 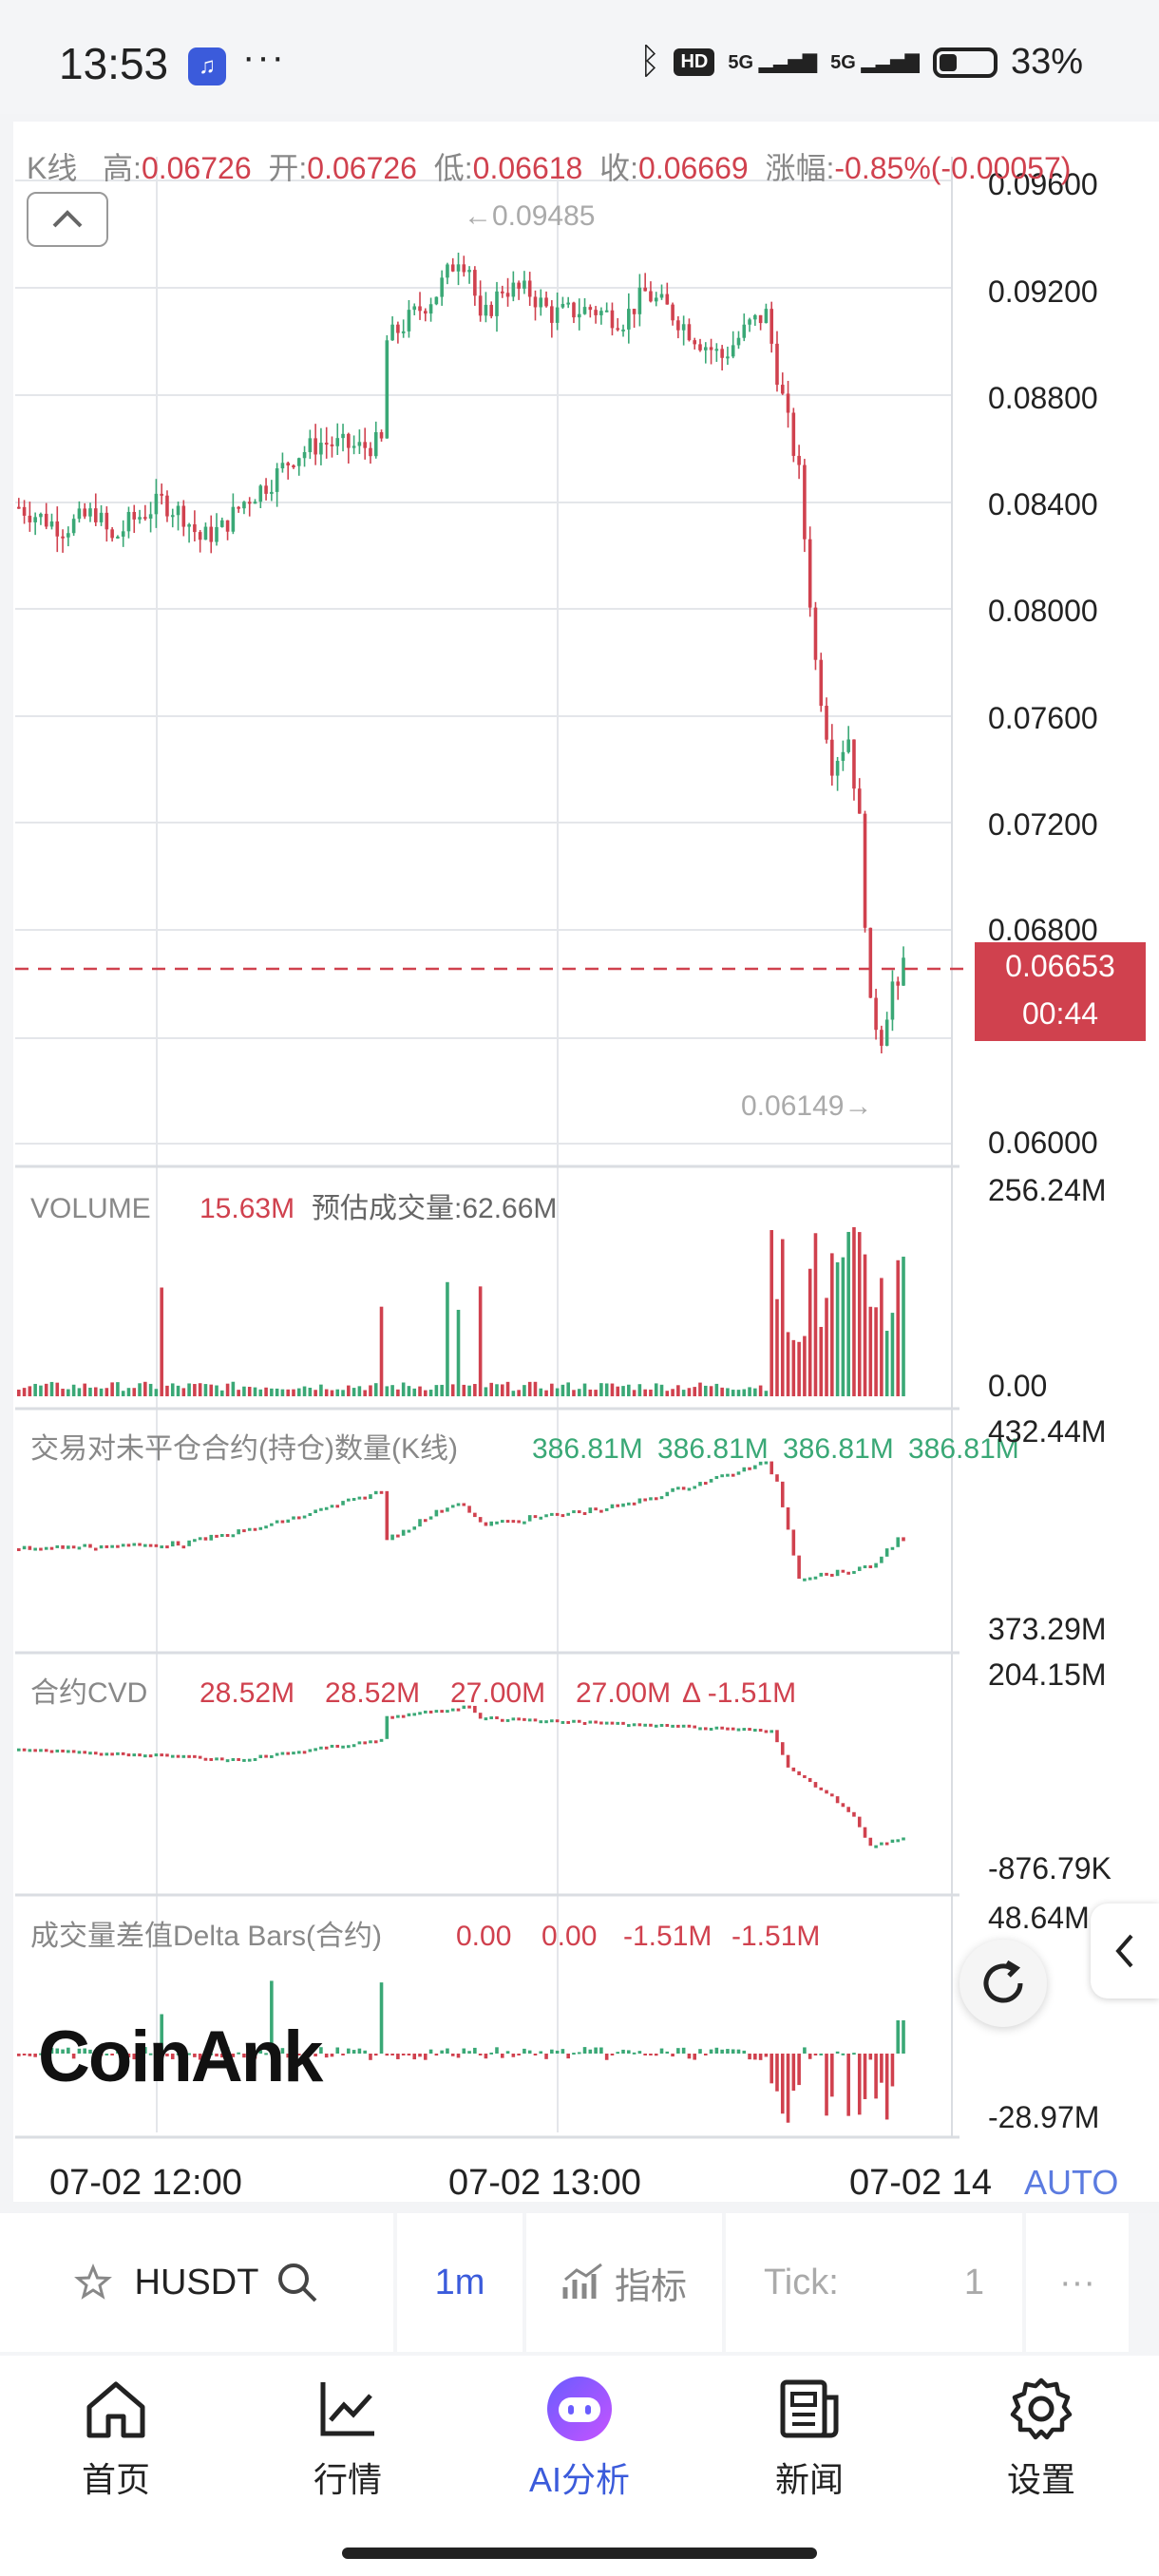 What do you see at coordinates (115, 2409) in the screenshot?
I see `home-icon` at bounding box center [115, 2409].